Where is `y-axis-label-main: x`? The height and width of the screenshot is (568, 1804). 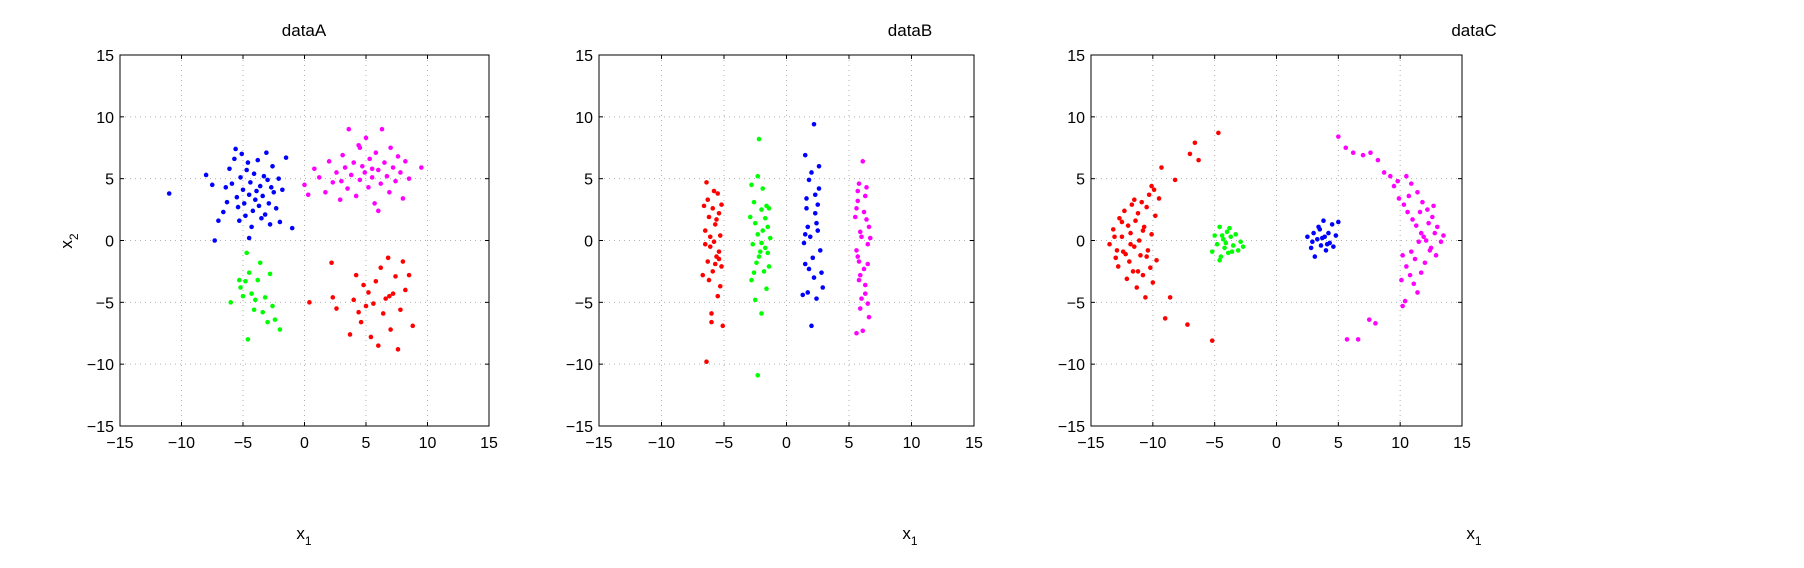
y-axis-label-main: x is located at coordinates (66, 244).